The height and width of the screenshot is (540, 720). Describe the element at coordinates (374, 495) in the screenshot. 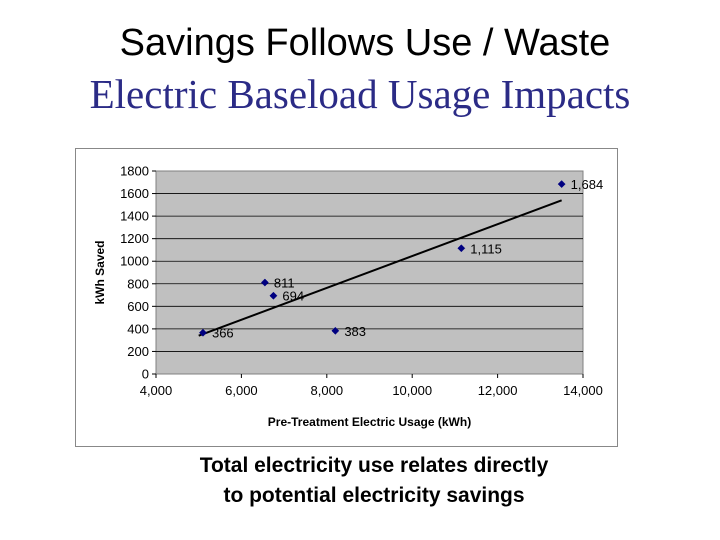

I see `caption-line-2: to potential electricity savings` at that location.